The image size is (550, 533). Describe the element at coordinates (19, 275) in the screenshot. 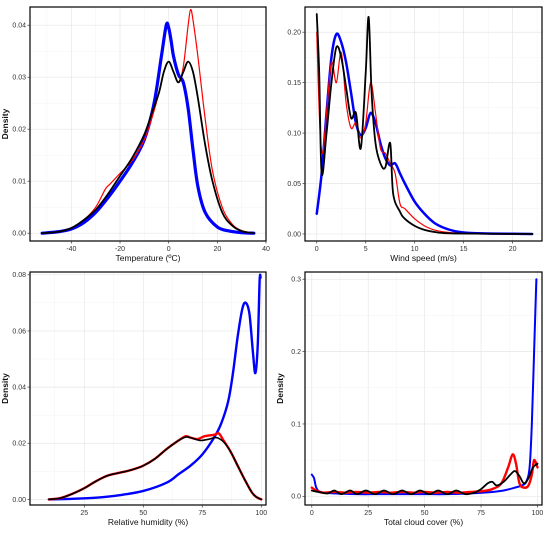

I see `y-tick-label: 0.08` at that location.